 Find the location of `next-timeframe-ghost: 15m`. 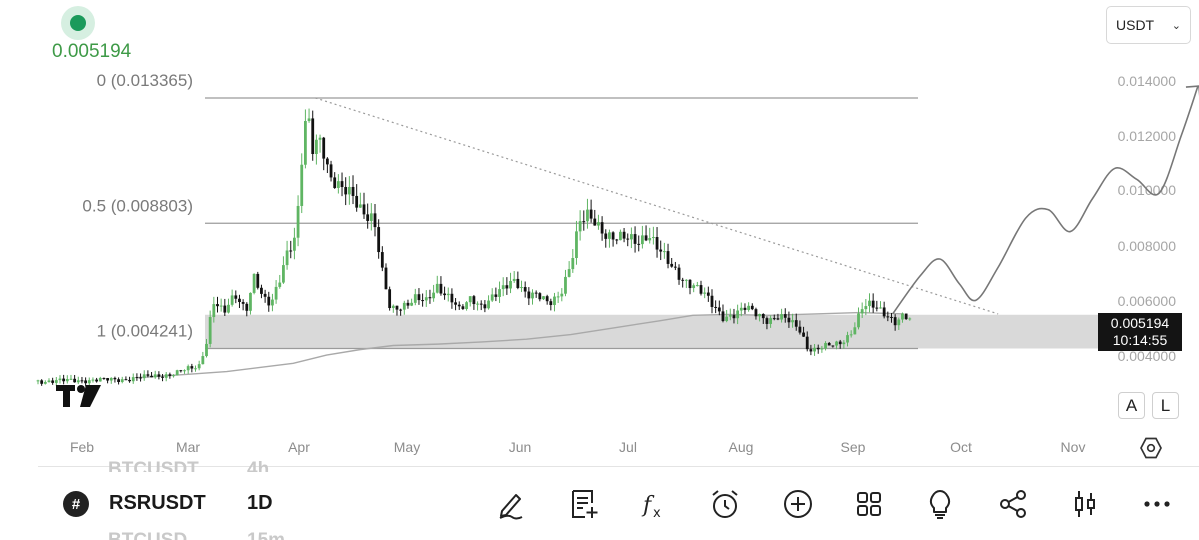

next-timeframe-ghost: 15m is located at coordinates (266, 535).